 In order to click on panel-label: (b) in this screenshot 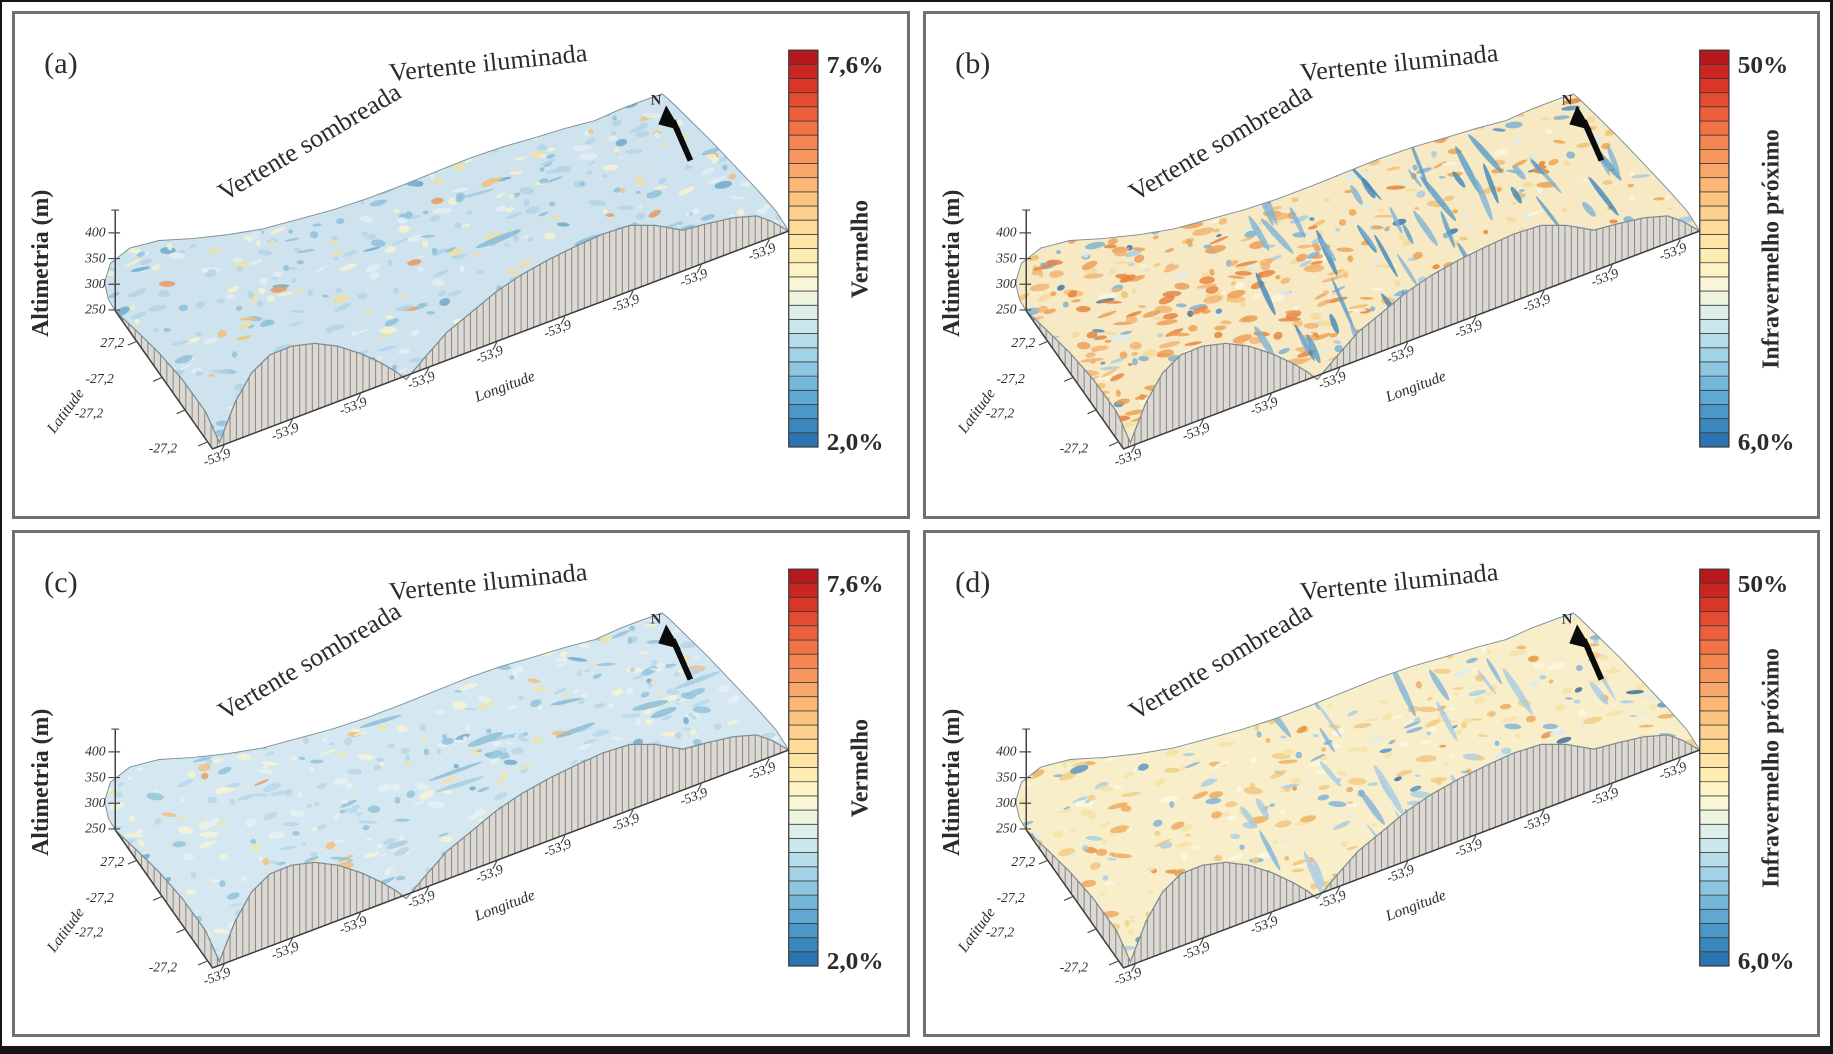, I will do `click(972, 63)`.